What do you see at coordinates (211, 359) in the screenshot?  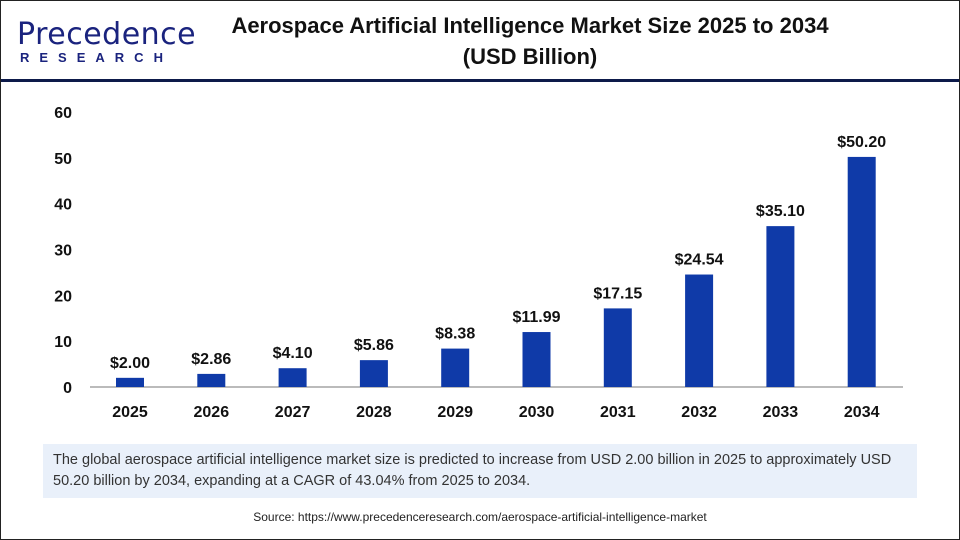 I see `data-label: $2.86` at bounding box center [211, 359].